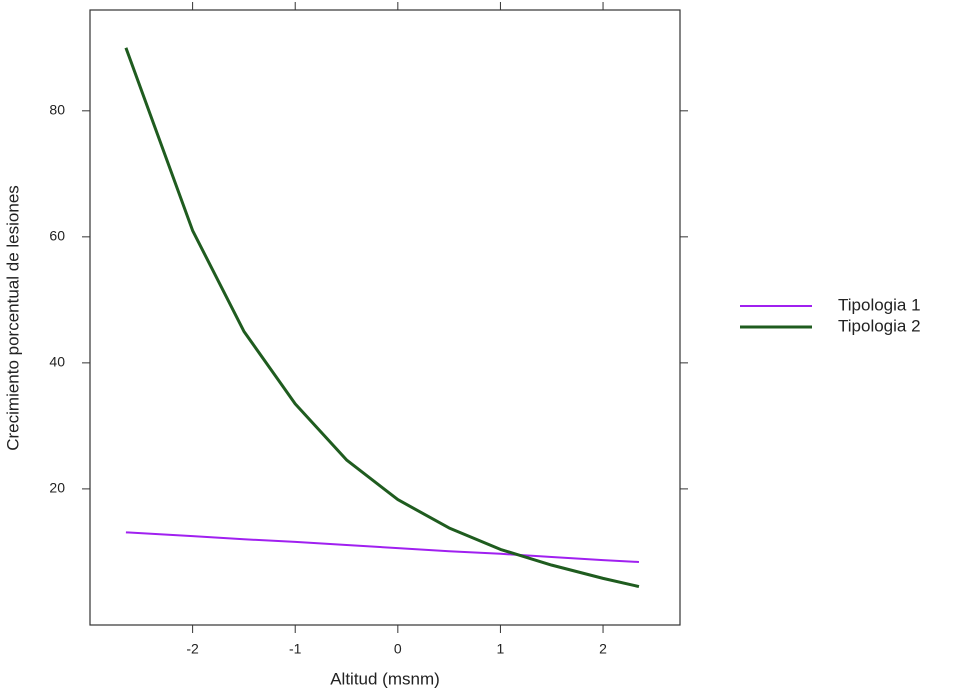  I want to click on legend-text: Tipologia 2, so click(879, 325).